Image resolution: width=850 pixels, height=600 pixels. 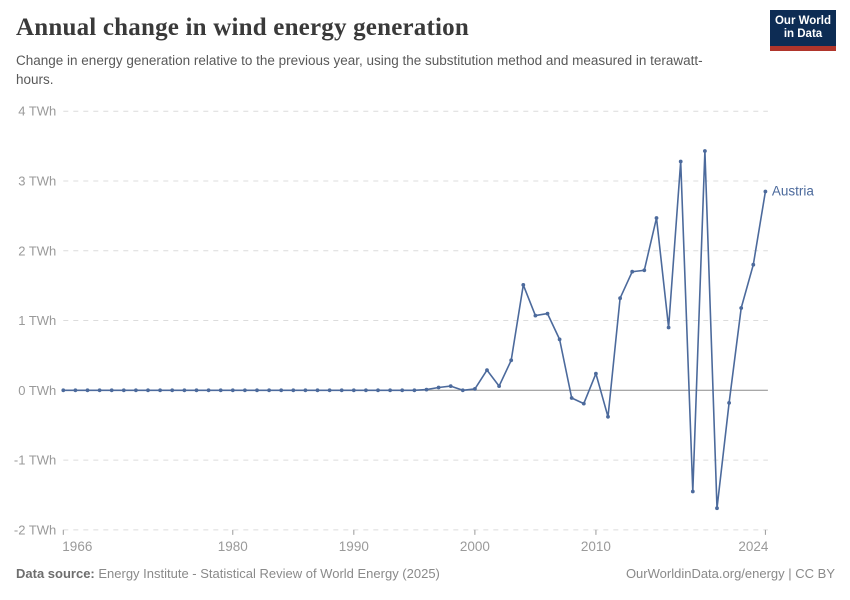 I want to click on x-tick-label: 1980, so click(x=233, y=546).